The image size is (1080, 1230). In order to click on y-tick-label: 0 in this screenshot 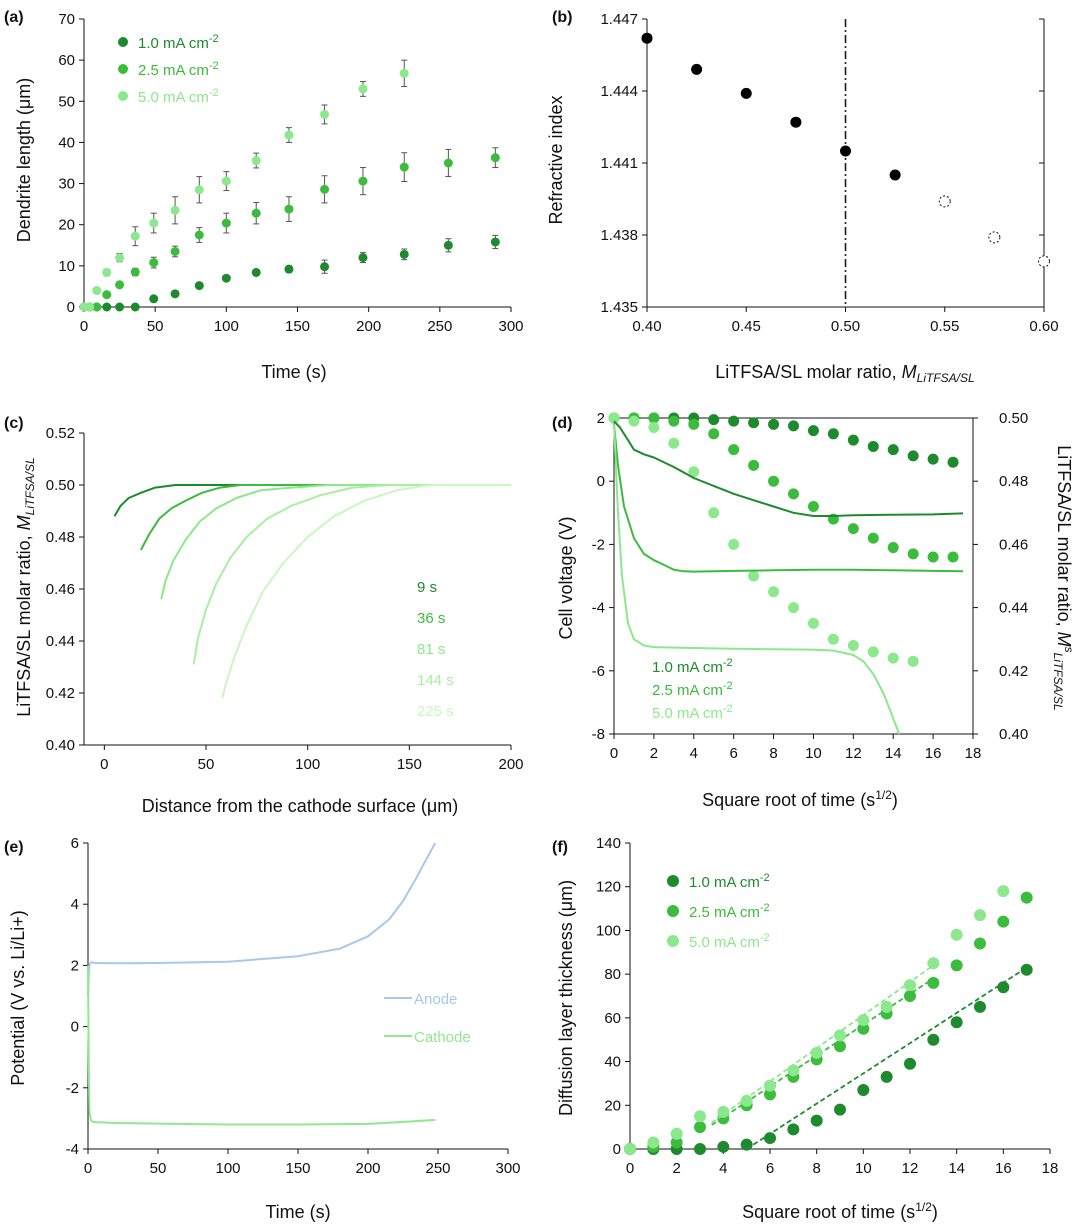, I will do `click(617, 1149)`.